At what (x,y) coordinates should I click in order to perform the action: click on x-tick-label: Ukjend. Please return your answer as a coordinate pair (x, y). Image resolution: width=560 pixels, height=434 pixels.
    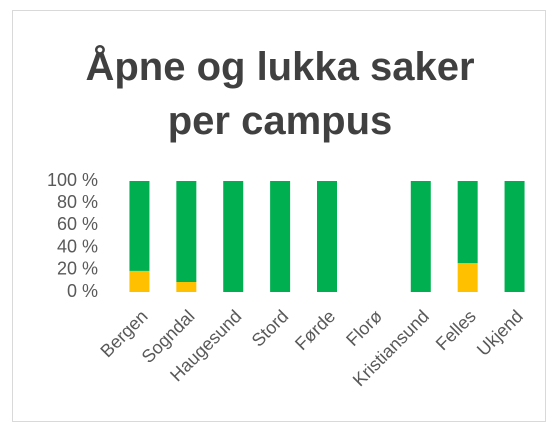
    Looking at the image, I should click on (500, 333).